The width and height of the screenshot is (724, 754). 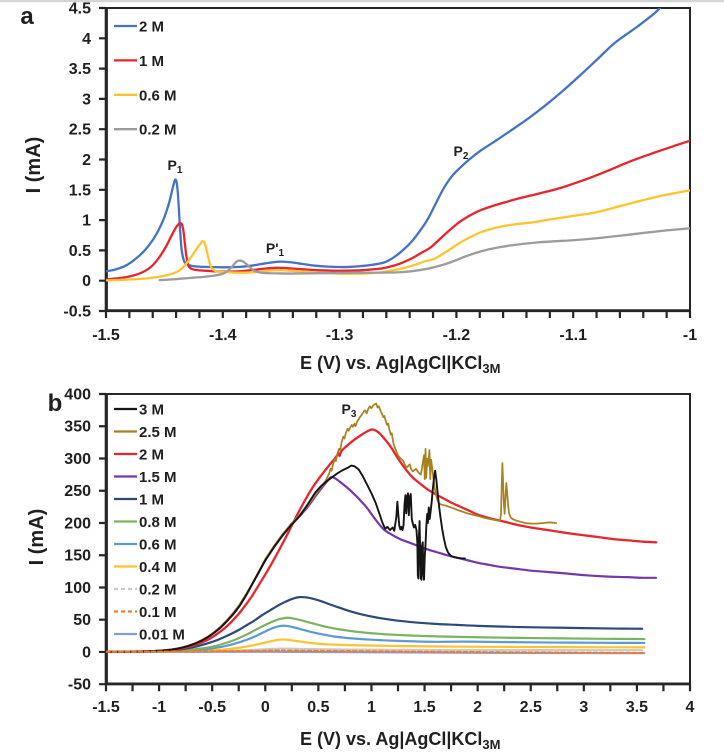 What do you see at coordinates (340, 335) in the screenshot?
I see `svg-text: -1.3` at bounding box center [340, 335].